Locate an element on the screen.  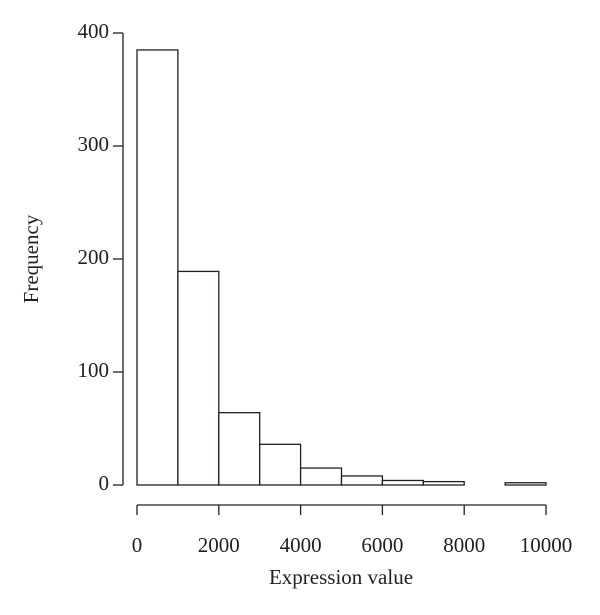
x-tick-label: 2000 is located at coordinates (219, 545).